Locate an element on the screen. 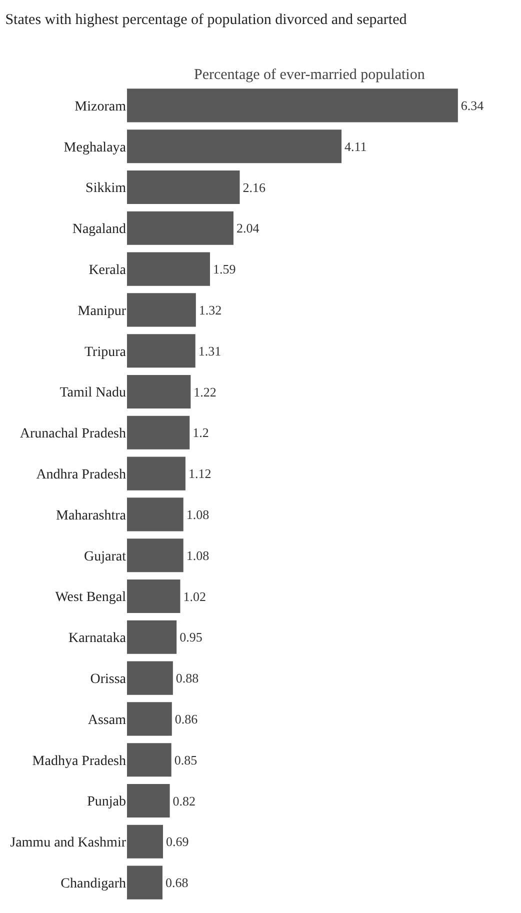 The height and width of the screenshot is (913, 521). y-tick-label: Punjab is located at coordinates (106, 802).